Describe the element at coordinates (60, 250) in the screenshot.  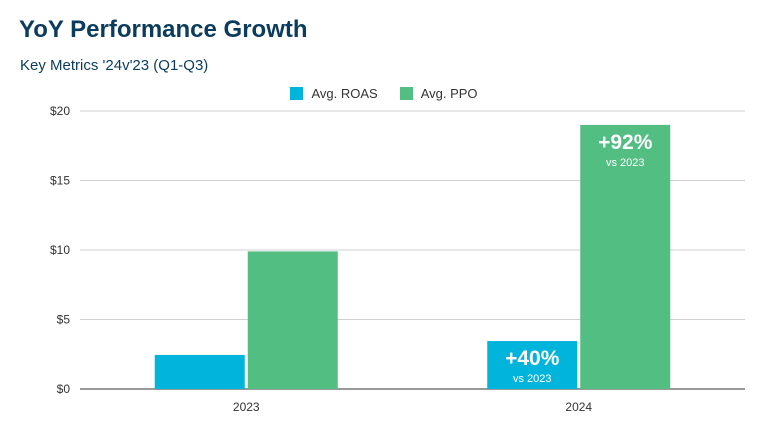
I see `y-tick-label: $10` at that location.